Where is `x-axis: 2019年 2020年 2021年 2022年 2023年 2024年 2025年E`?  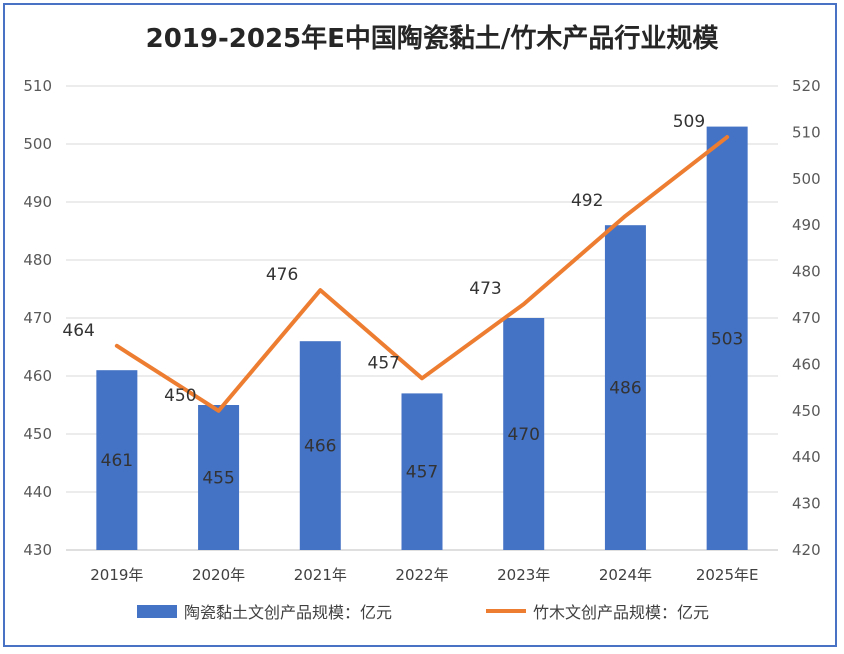
x-axis: 2019年 2020年 2021年 2022年 2023年 2024年 2025年E is located at coordinates (424, 575).